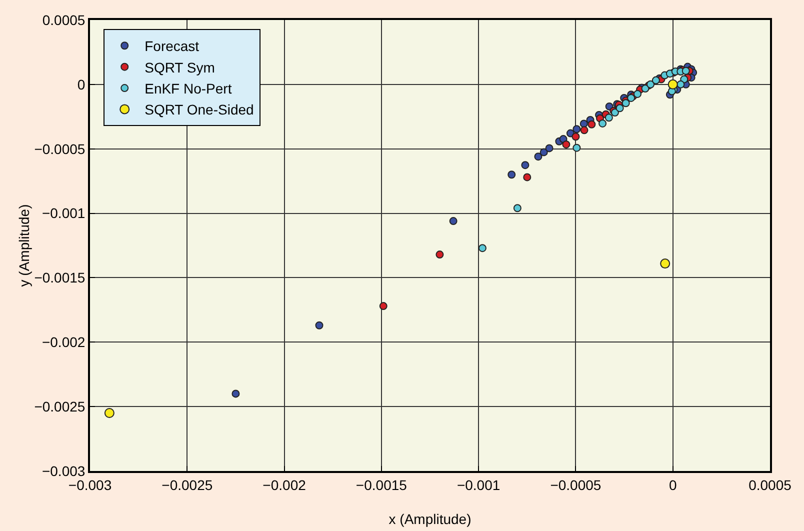  Describe the element at coordinates (672, 484) in the screenshot. I see `x-tick-label: 0` at that location.